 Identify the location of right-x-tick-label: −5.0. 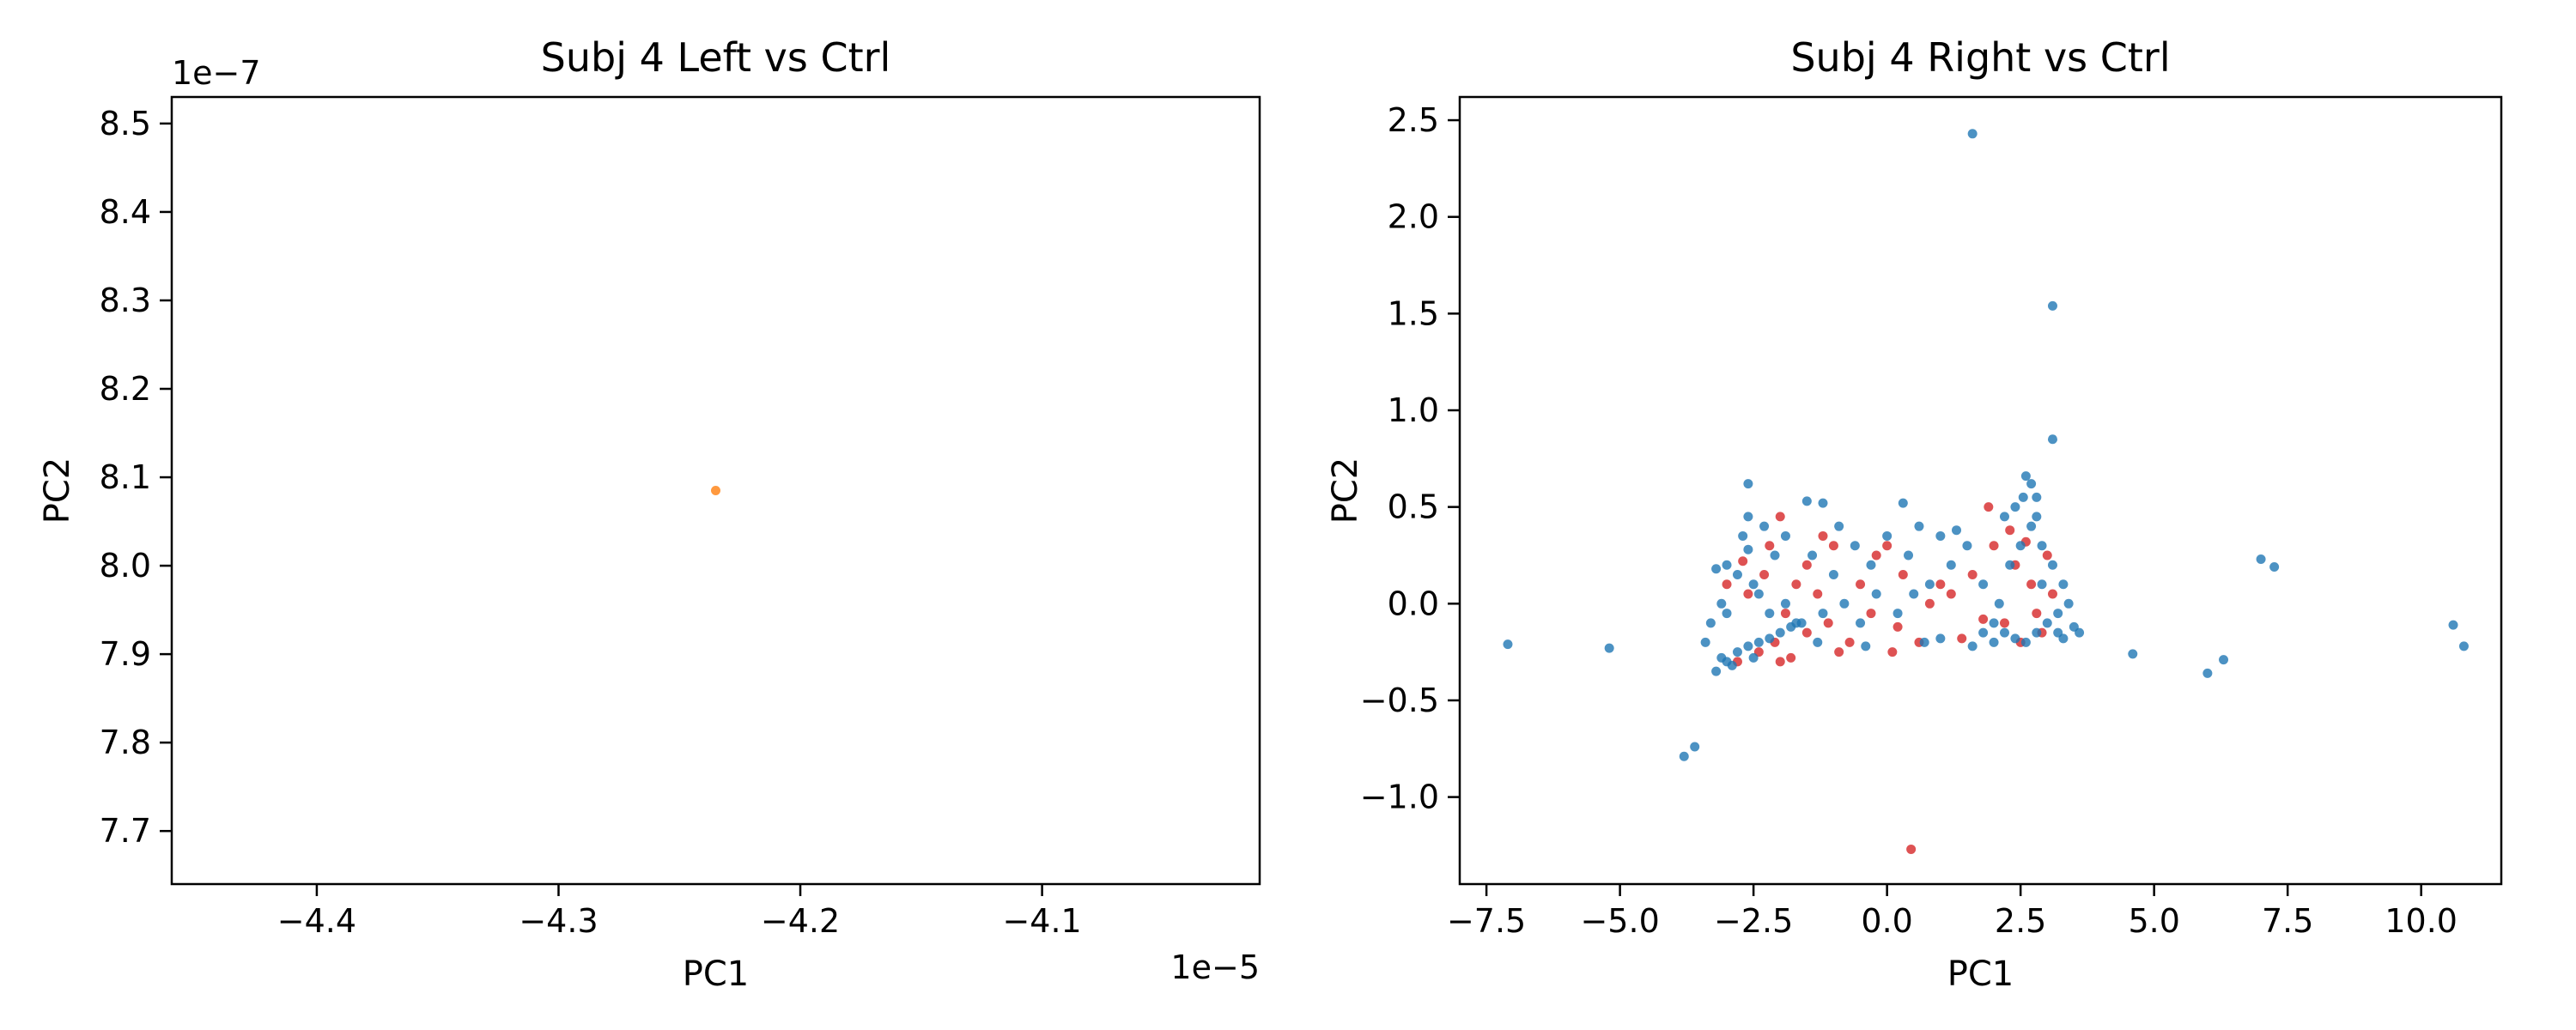
(1620, 921).